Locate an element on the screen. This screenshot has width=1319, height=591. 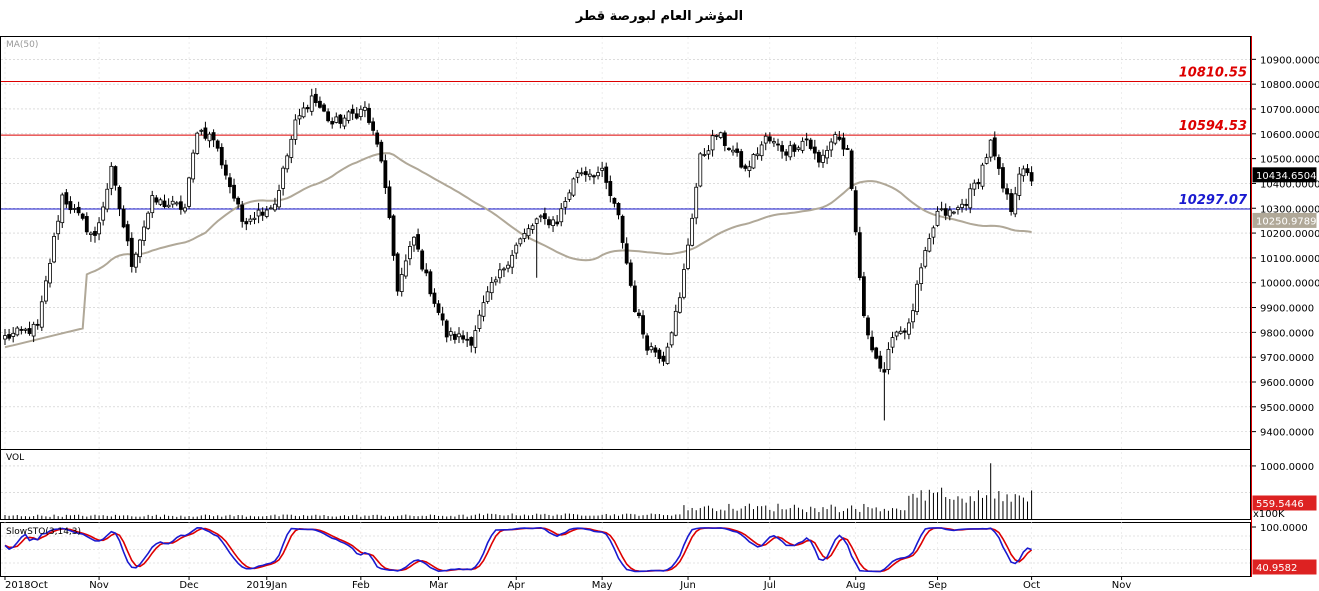
volume-multiplier-label: x100K is located at coordinates (1269, 514).